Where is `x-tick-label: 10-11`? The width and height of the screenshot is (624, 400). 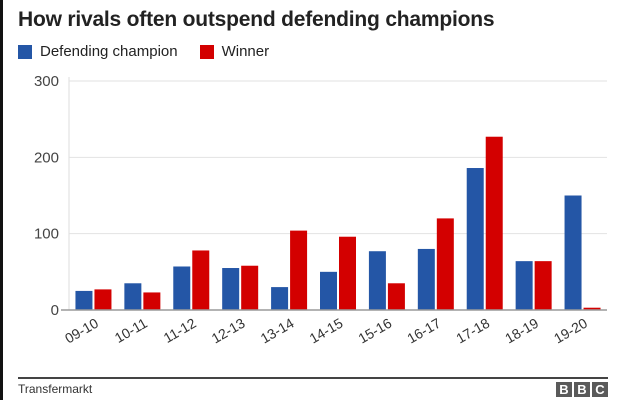
x-tick-label: 10-11 is located at coordinates (131, 330).